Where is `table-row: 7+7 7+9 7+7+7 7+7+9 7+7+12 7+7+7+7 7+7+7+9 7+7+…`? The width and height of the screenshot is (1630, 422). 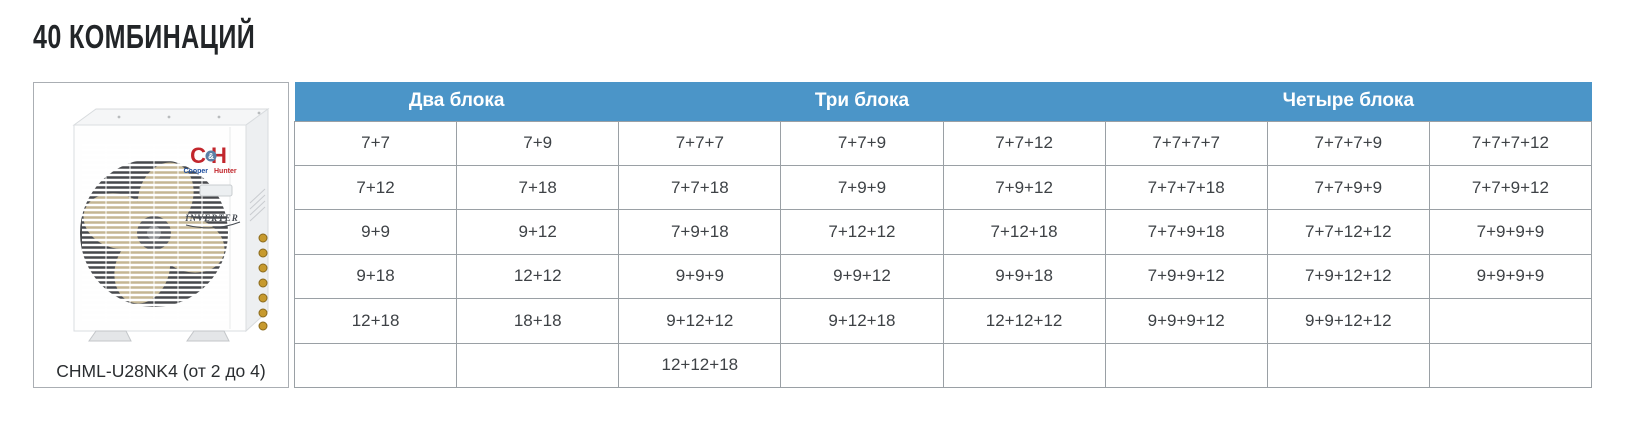 table-row: 7+7 7+9 7+7+7 7+7+9 7+7+12 7+7+7+7 7+7+7+9 7+7+… is located at coordinates (943, 143).